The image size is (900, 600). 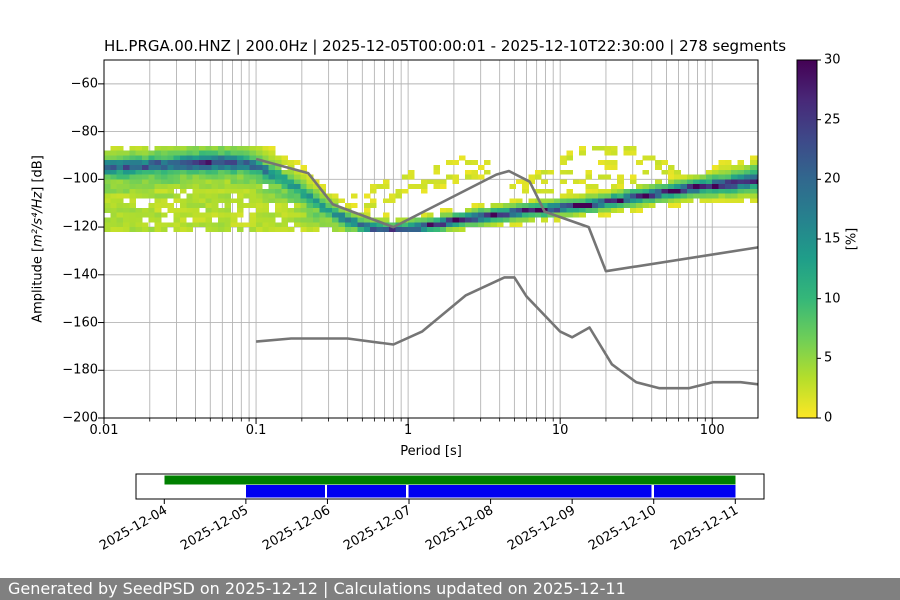 I want to click on y-tick-label: −120, so click(x=80, y=227).